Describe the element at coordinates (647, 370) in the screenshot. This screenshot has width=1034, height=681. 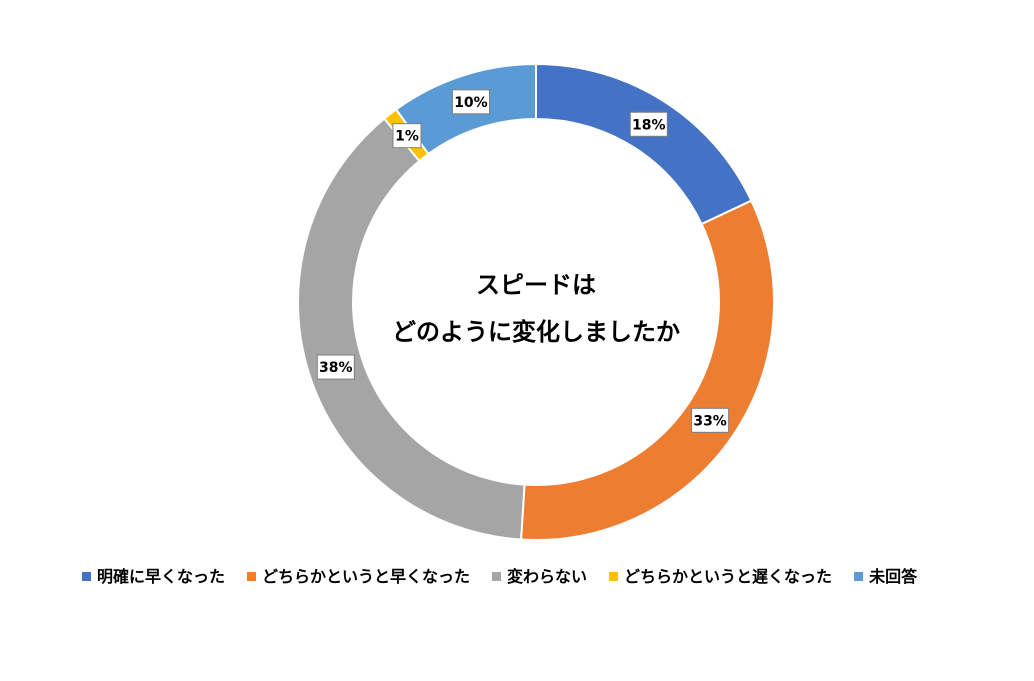
I see `slice-somewhat-faster` at that location.